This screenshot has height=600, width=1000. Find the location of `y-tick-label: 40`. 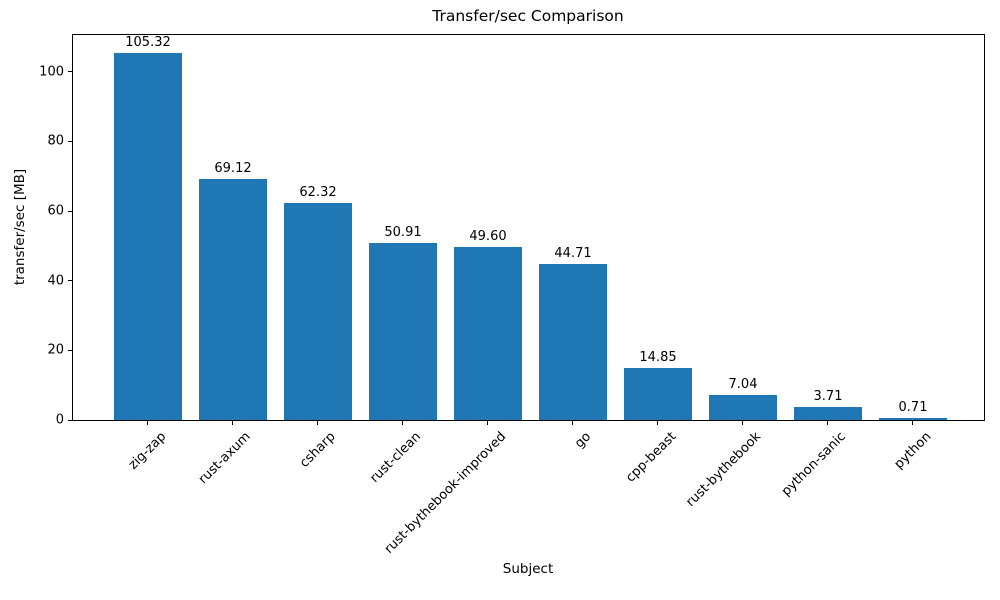

y-tick-label: 40 is located at coordinates (55, 281).